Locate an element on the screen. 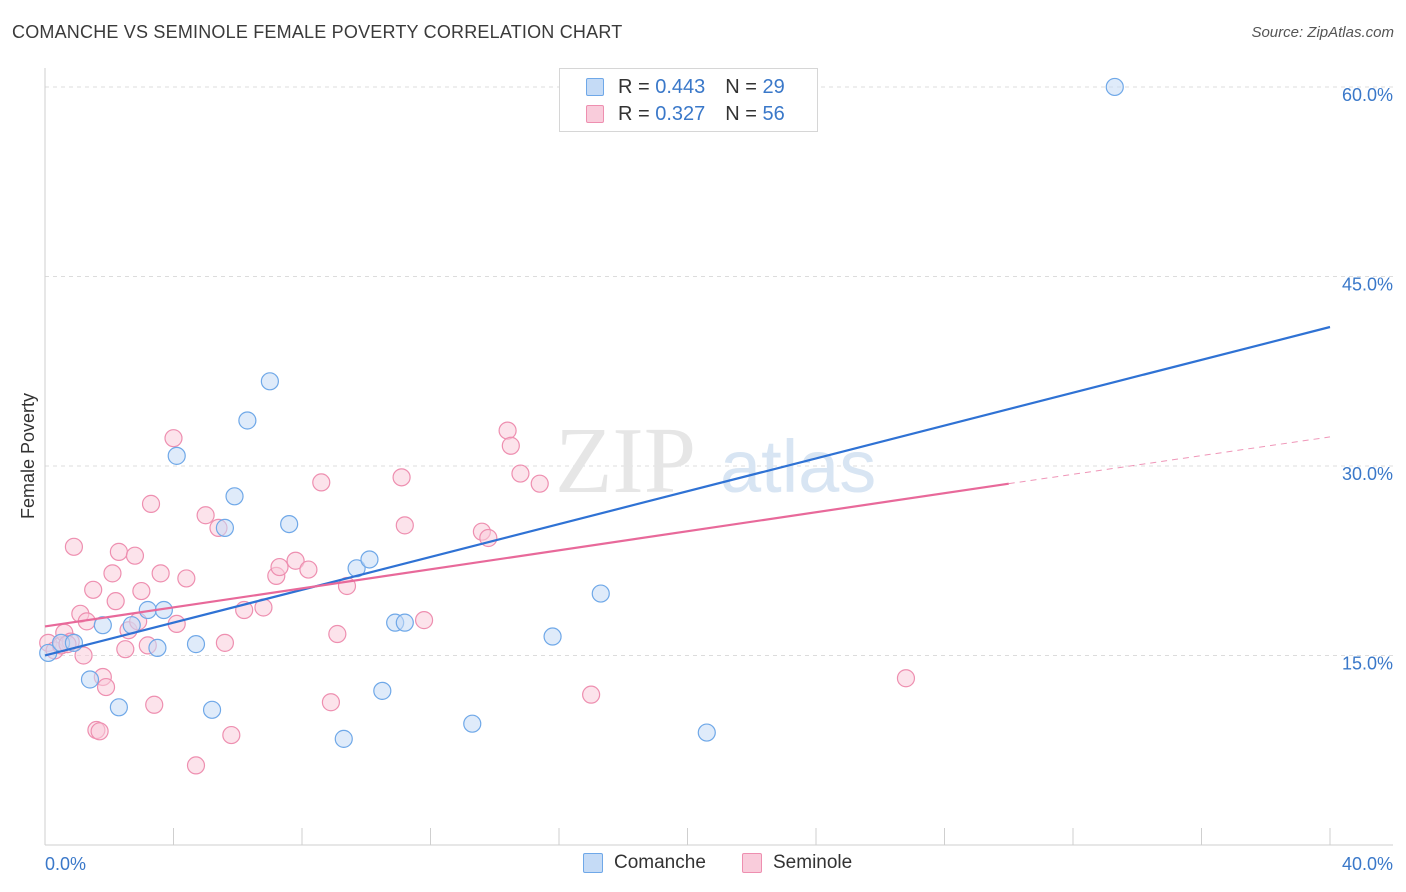 Image resolution: width=1406 pixels, height=892 pixels. bottom-legend-seminole: Seminole is located at coordinates (797, 863).